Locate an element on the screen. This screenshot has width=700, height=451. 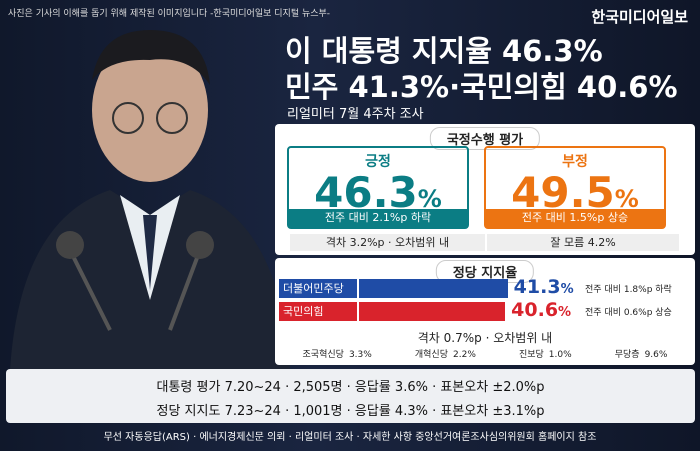
other-name: 조국혁신당 is located at coordinates (323, 355).